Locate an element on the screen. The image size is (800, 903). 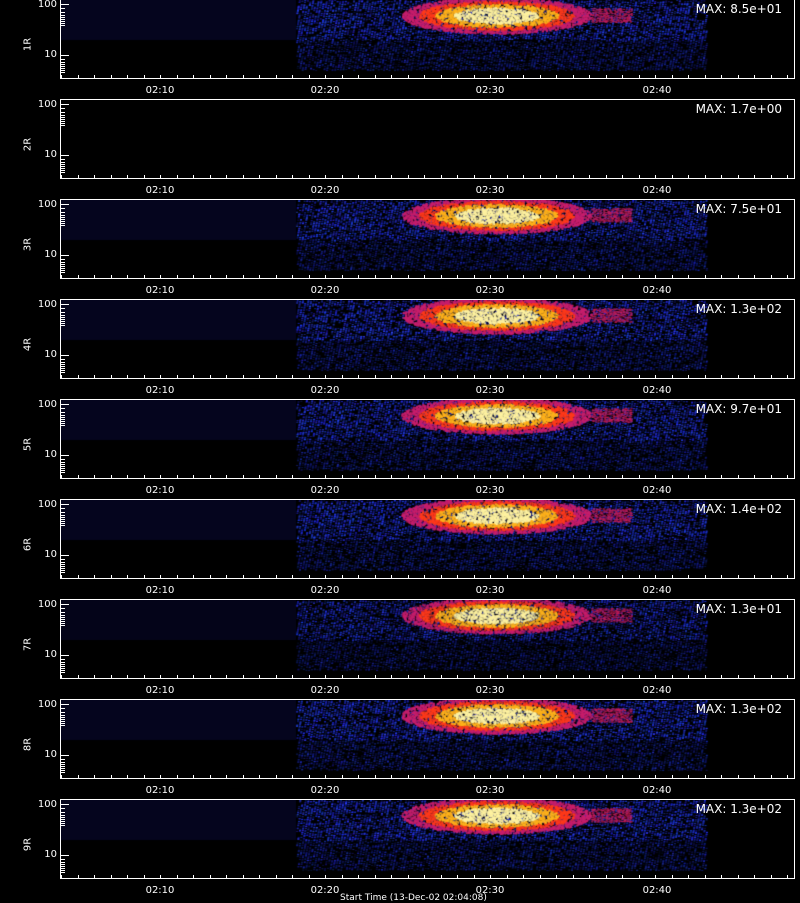
spectrogram-panel: 6R 100 10 02:10 02:20 02:30 02:40 MAX: 1.4e+02 is located at coordinates (400, 549).